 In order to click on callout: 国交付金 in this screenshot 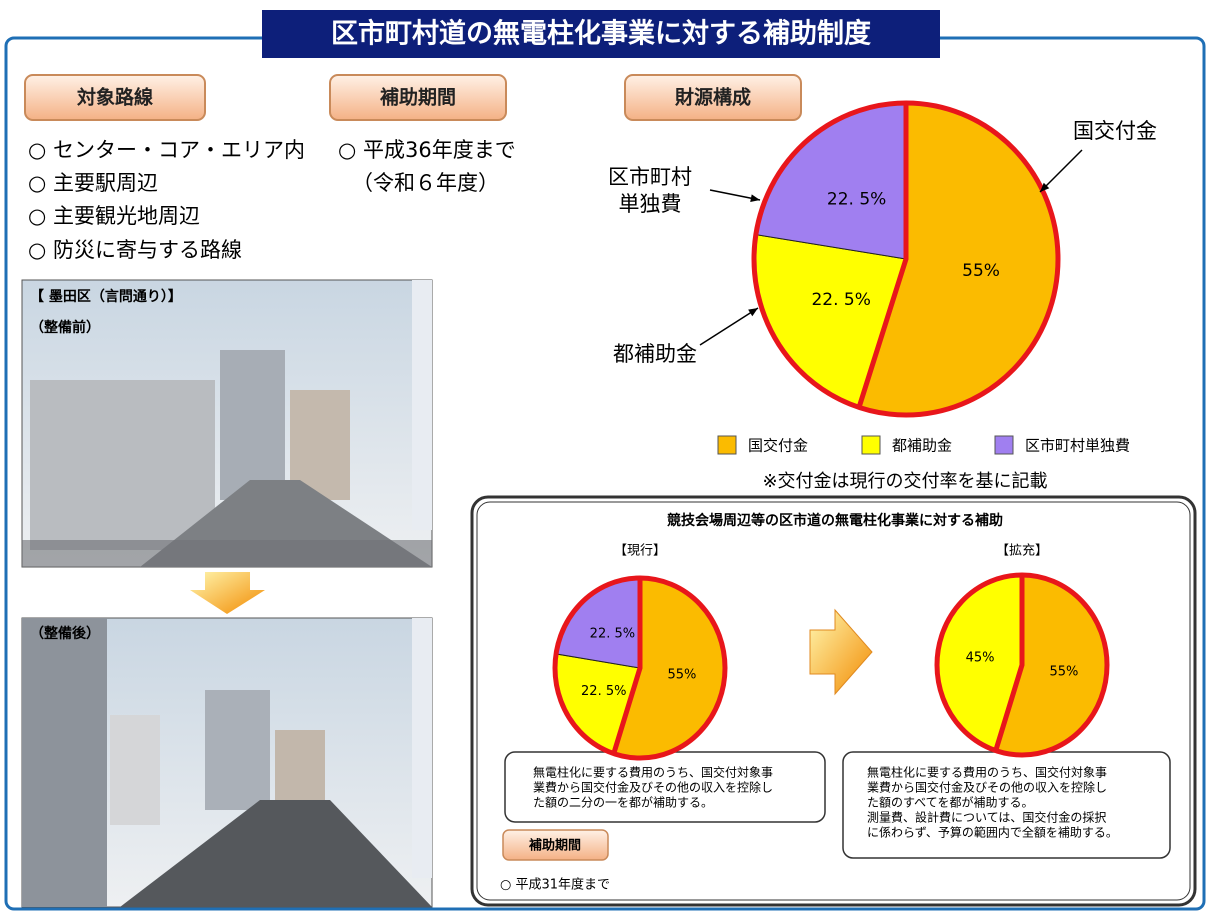, I will do `click(1115, 131)`.